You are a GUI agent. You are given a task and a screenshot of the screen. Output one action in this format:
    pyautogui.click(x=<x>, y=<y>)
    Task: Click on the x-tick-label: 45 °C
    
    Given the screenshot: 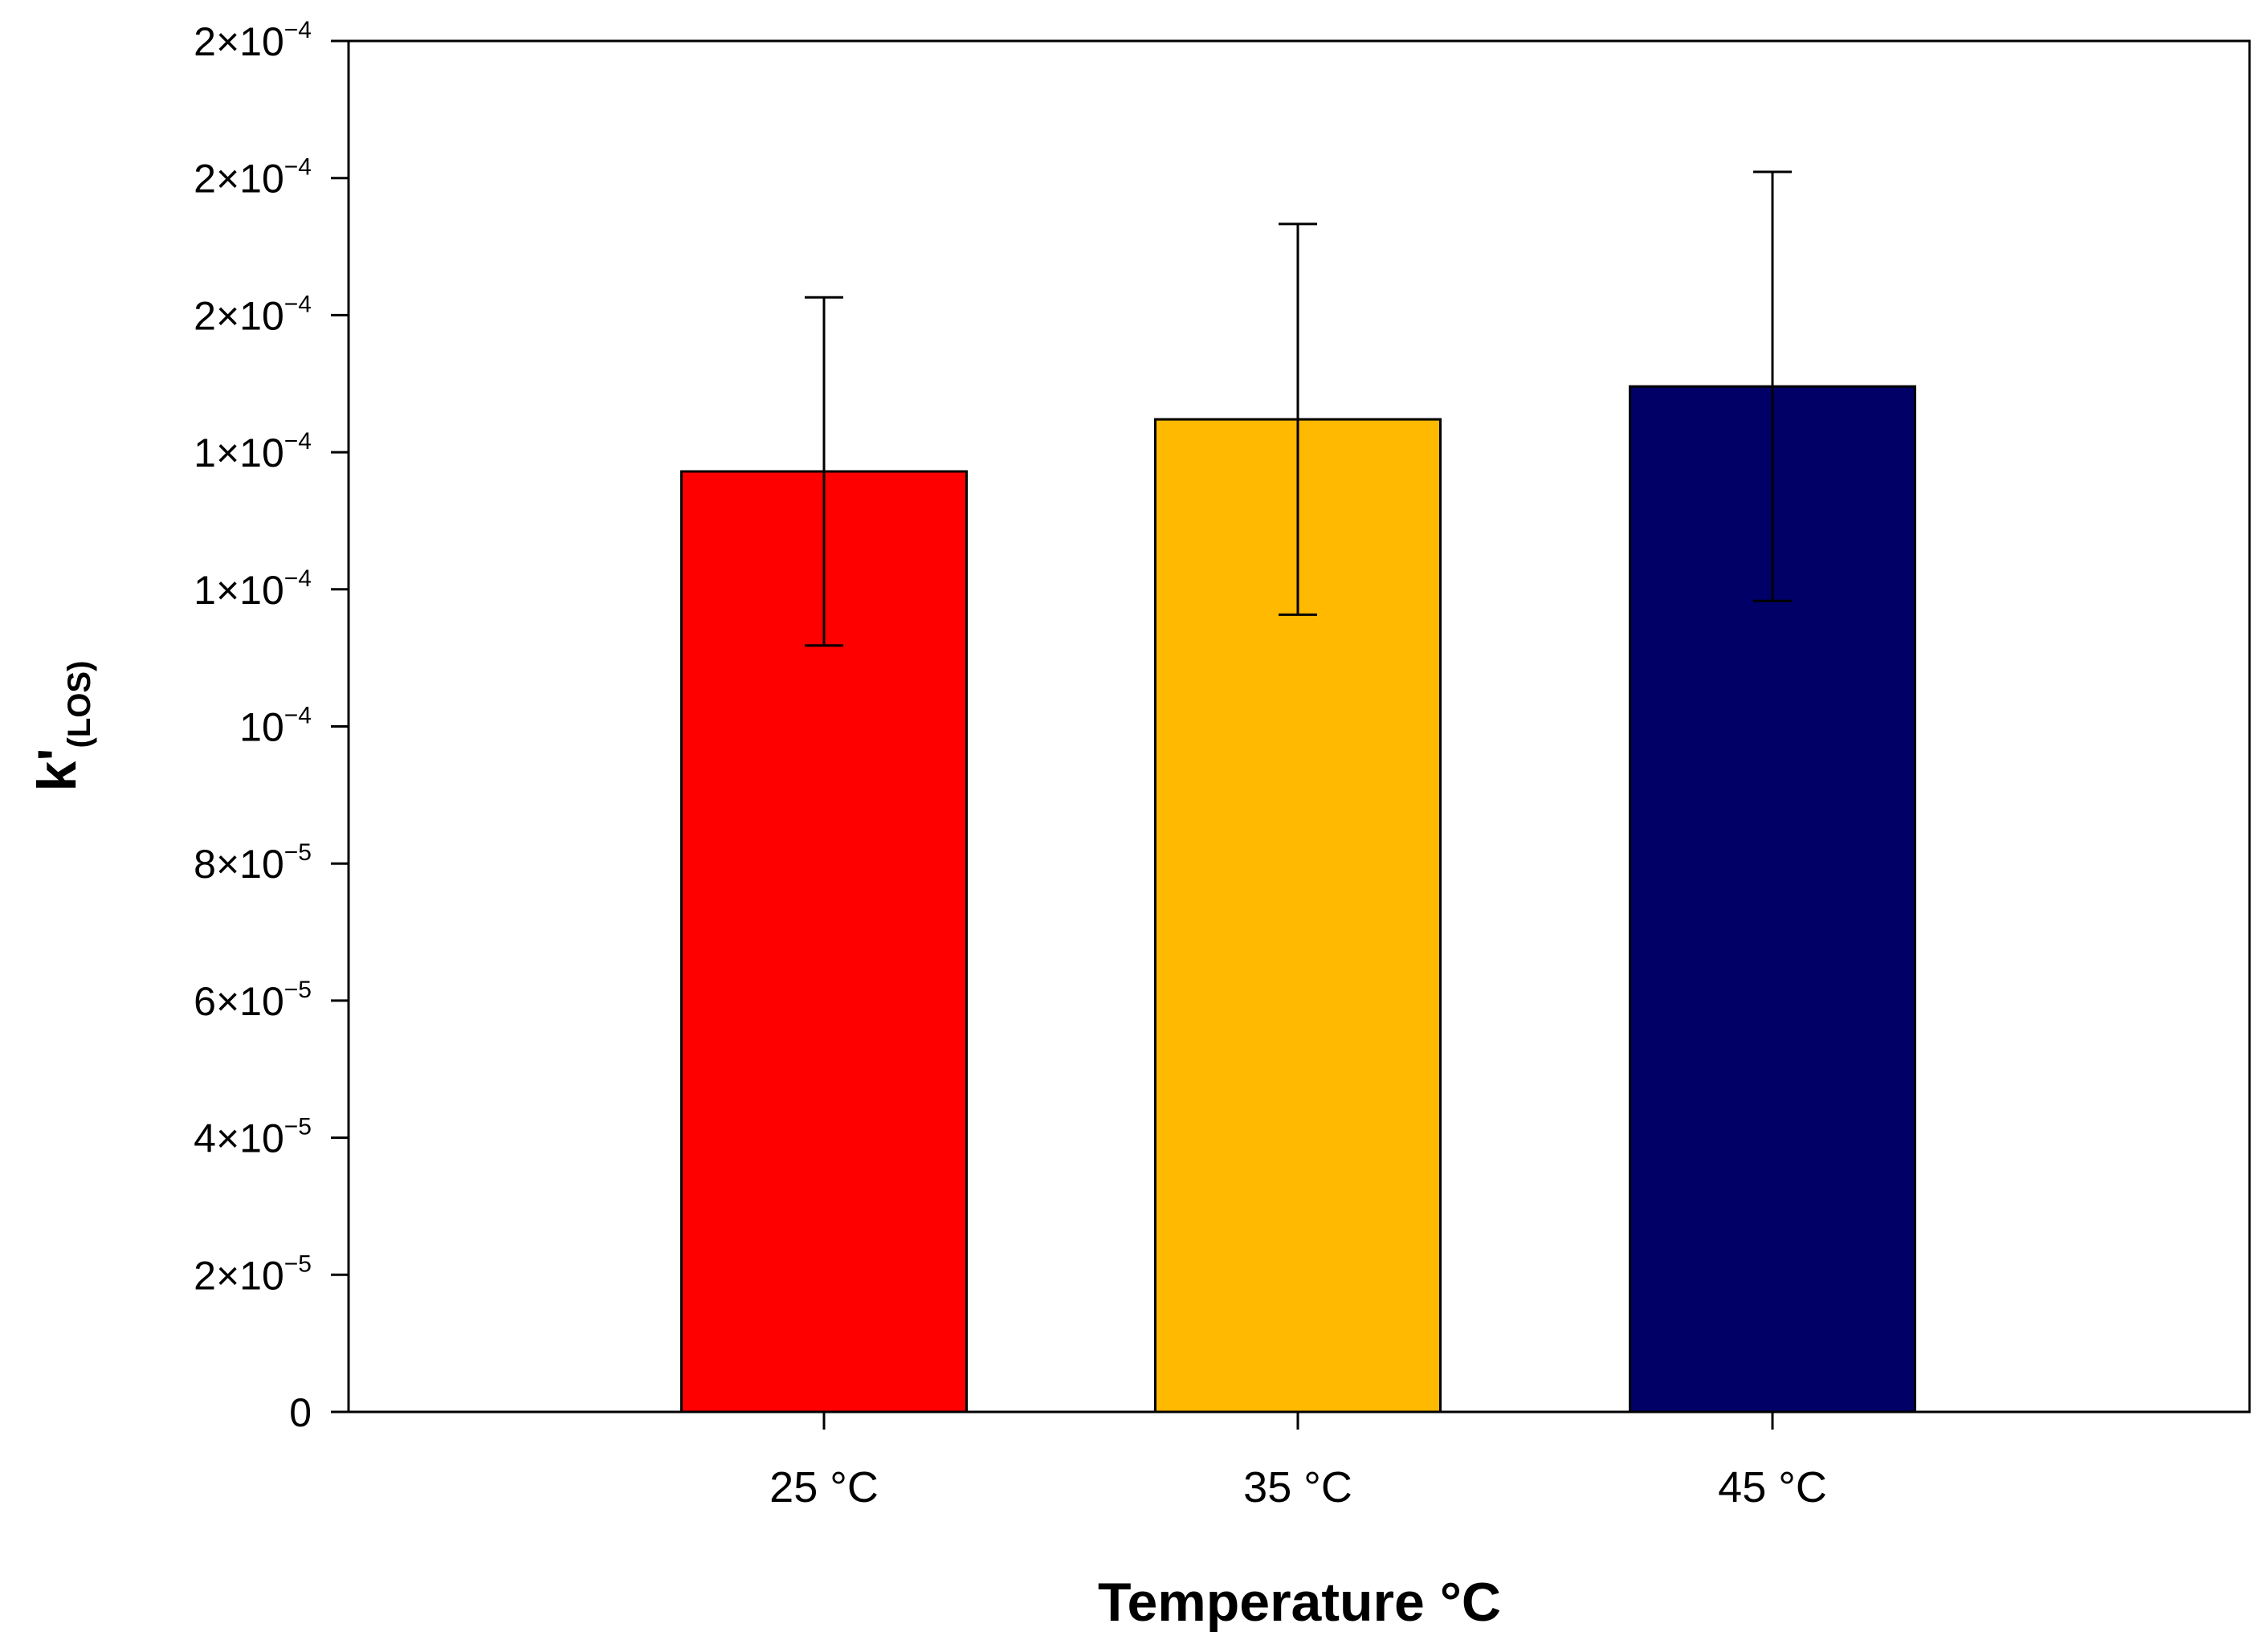 What is the action you would take?
    pyautogui.click(x=1772, y=1487)
    